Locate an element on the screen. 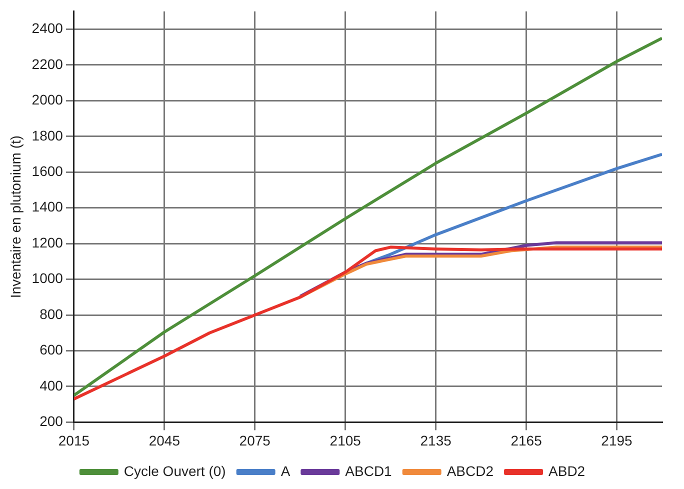 The image size is (684, 489). legend-label: A is located at coordinates (285, 470).